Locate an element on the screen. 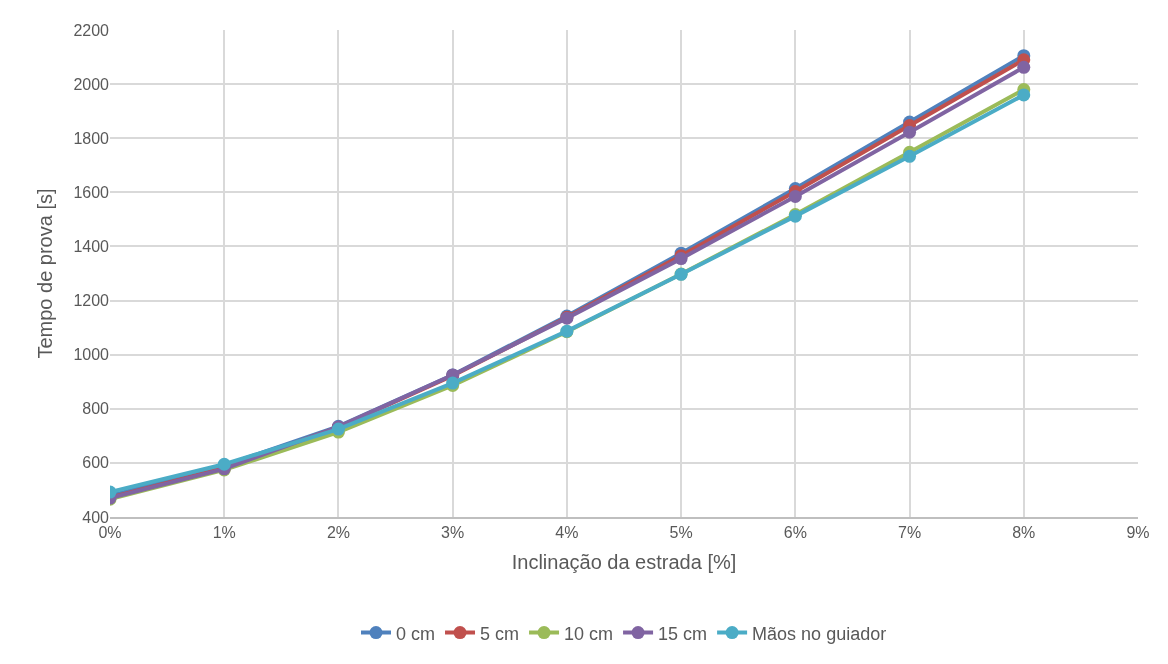  y-tick-label: 1600 is located at coordinates (91, 192).